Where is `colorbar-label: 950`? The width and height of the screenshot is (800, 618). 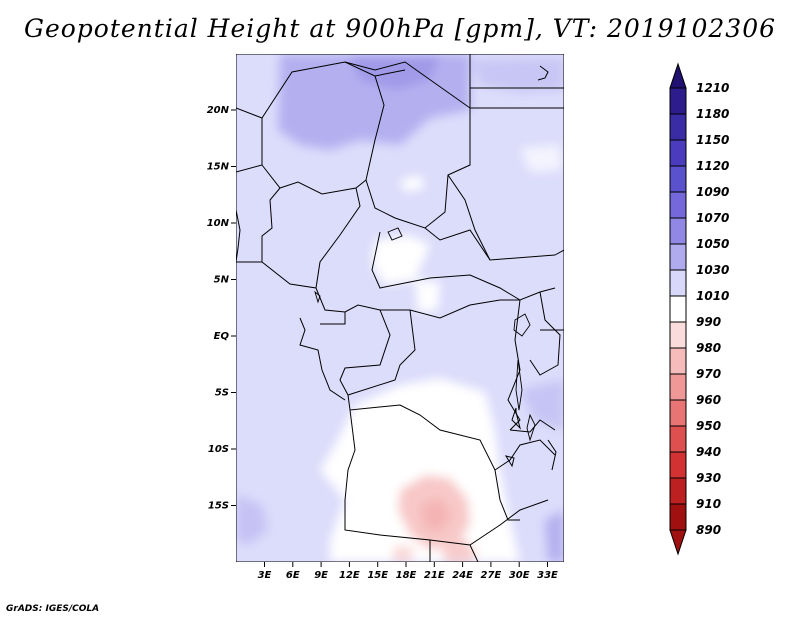
colorbar-label: 950 is located at coordinates (708, 426).